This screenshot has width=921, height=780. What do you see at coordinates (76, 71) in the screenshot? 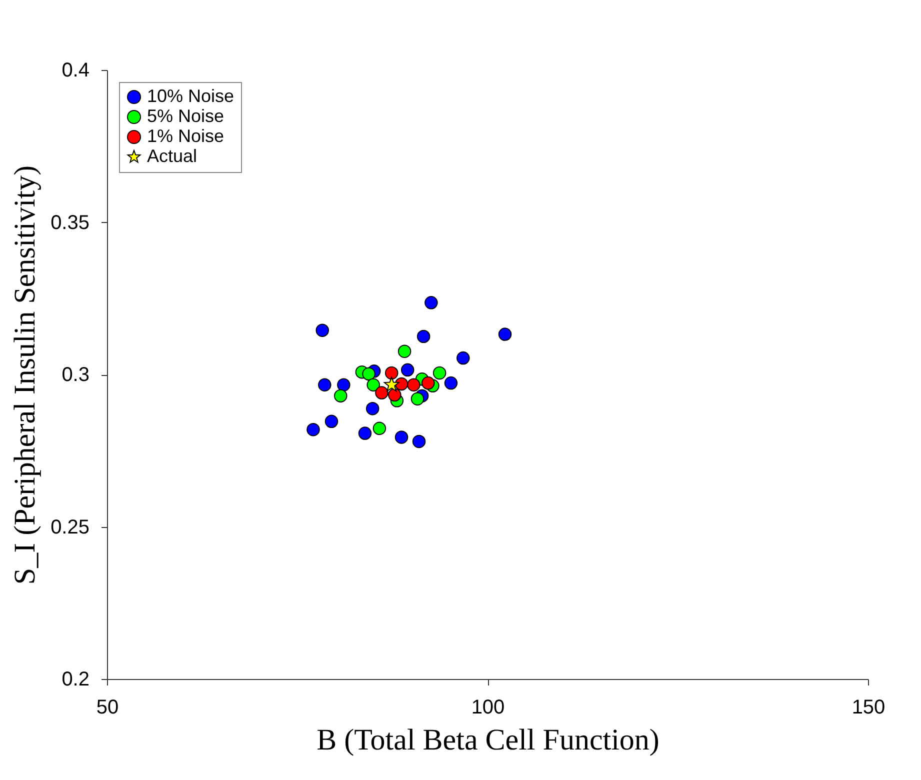
I see `y-tick-label: 0.4` at bounding box center [76, 71].